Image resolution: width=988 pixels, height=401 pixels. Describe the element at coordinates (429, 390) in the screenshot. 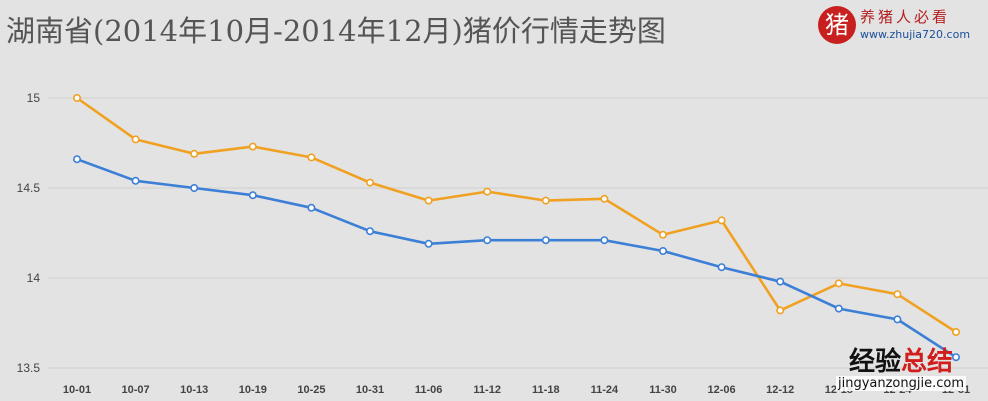

I see `x-tick-label: 11-06` at that location.